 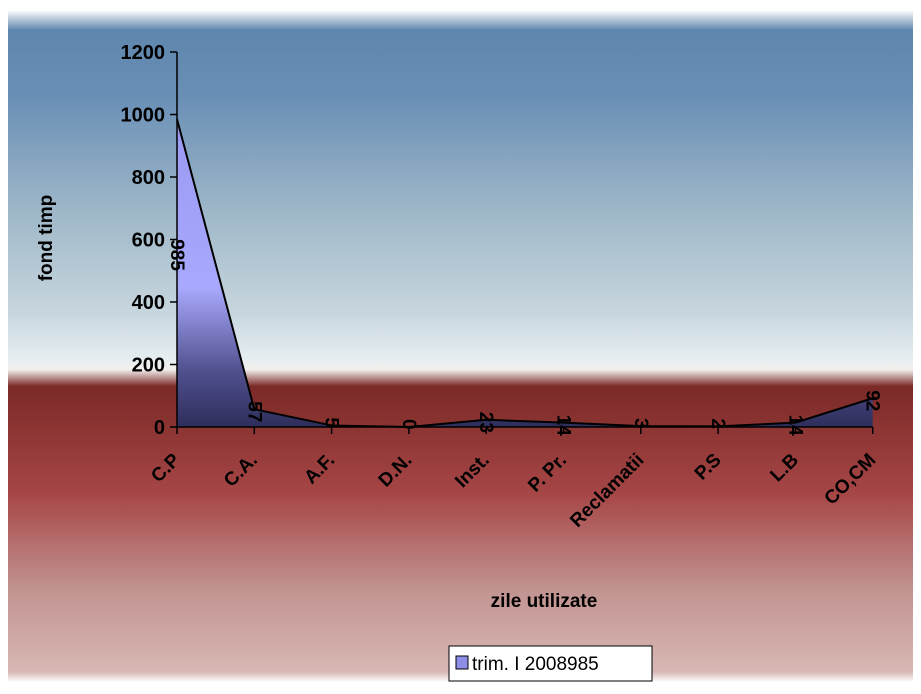 What do you see at coordinates (253, 411) in the screenshot?
I see `data-label: 57` at bounding box center [253, 411].